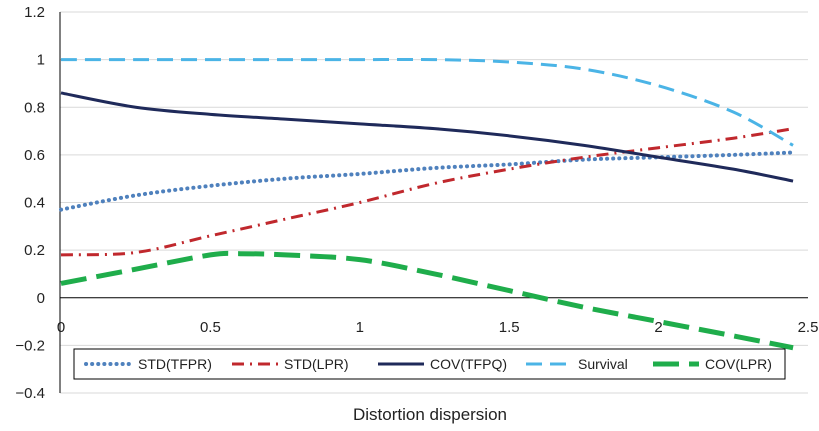 This screenshot has height=431, width=819. Describe the element at coordinates (316, 364) in the screenshot. I see `legend-label: STD(LPR)` at that location.